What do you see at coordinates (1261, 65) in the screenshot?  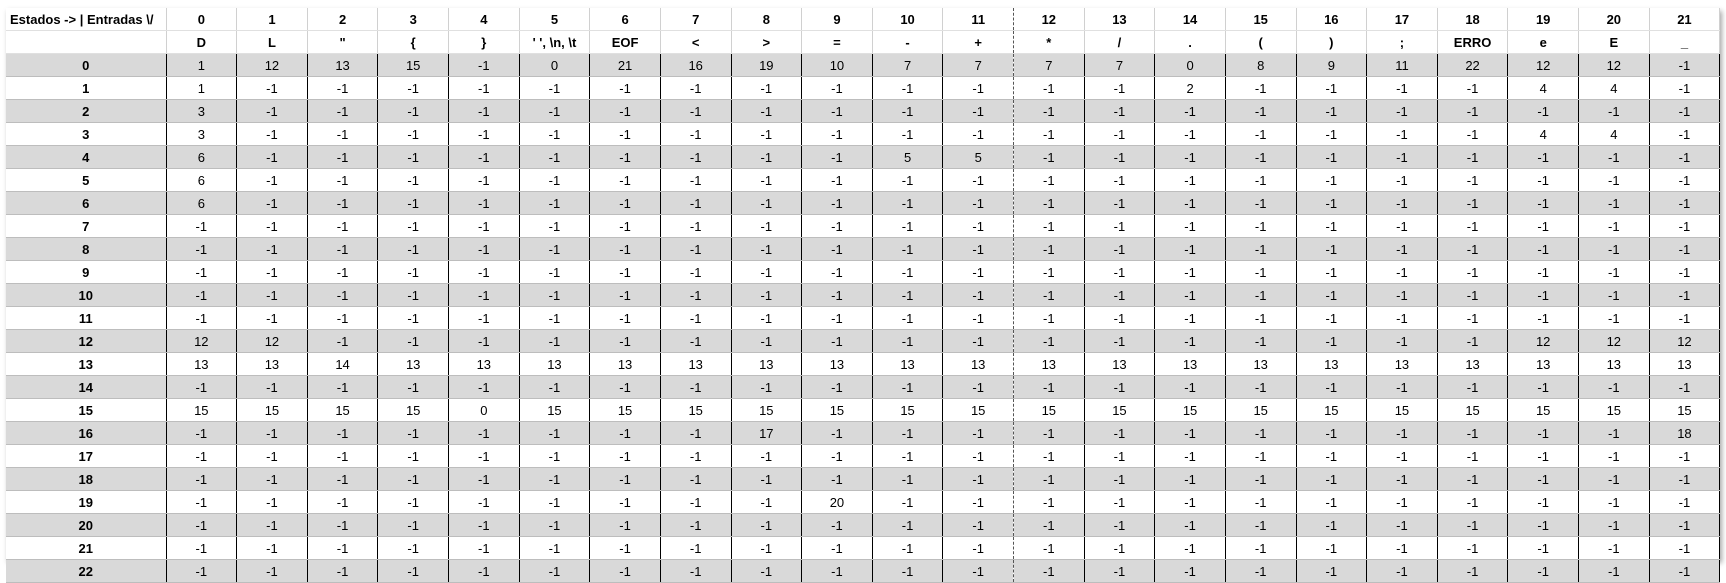 I see `transition-cell: 8` at bounding box center [1261, 65].